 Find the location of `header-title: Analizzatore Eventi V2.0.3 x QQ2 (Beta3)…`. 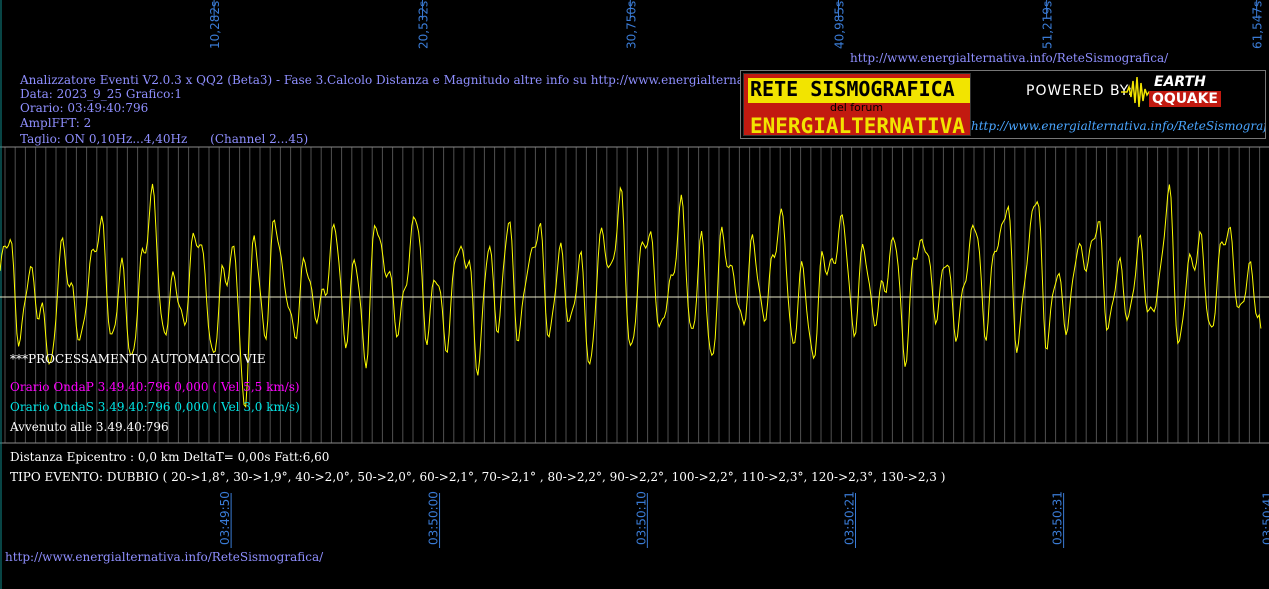

header-title: Analizzatore Eventi V2.0.3 x QQ2 (Beta3)… is located at coordinates (438, 80).